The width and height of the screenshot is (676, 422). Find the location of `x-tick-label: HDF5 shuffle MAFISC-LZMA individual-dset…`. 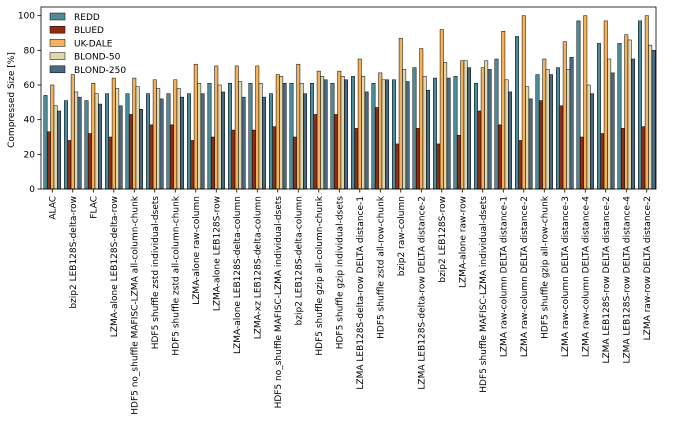

x-tick-label: HDF5 shuffle MAFISC-LZMA individual-dset… is located at coordinates (484, 294).